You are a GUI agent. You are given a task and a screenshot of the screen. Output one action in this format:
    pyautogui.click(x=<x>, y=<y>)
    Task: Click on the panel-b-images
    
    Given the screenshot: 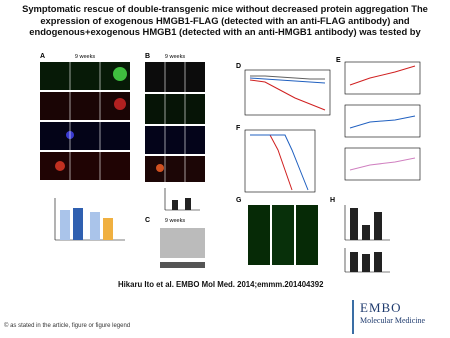 What is the action you would take?
    pyautogui.click(x=175, y=136)
    